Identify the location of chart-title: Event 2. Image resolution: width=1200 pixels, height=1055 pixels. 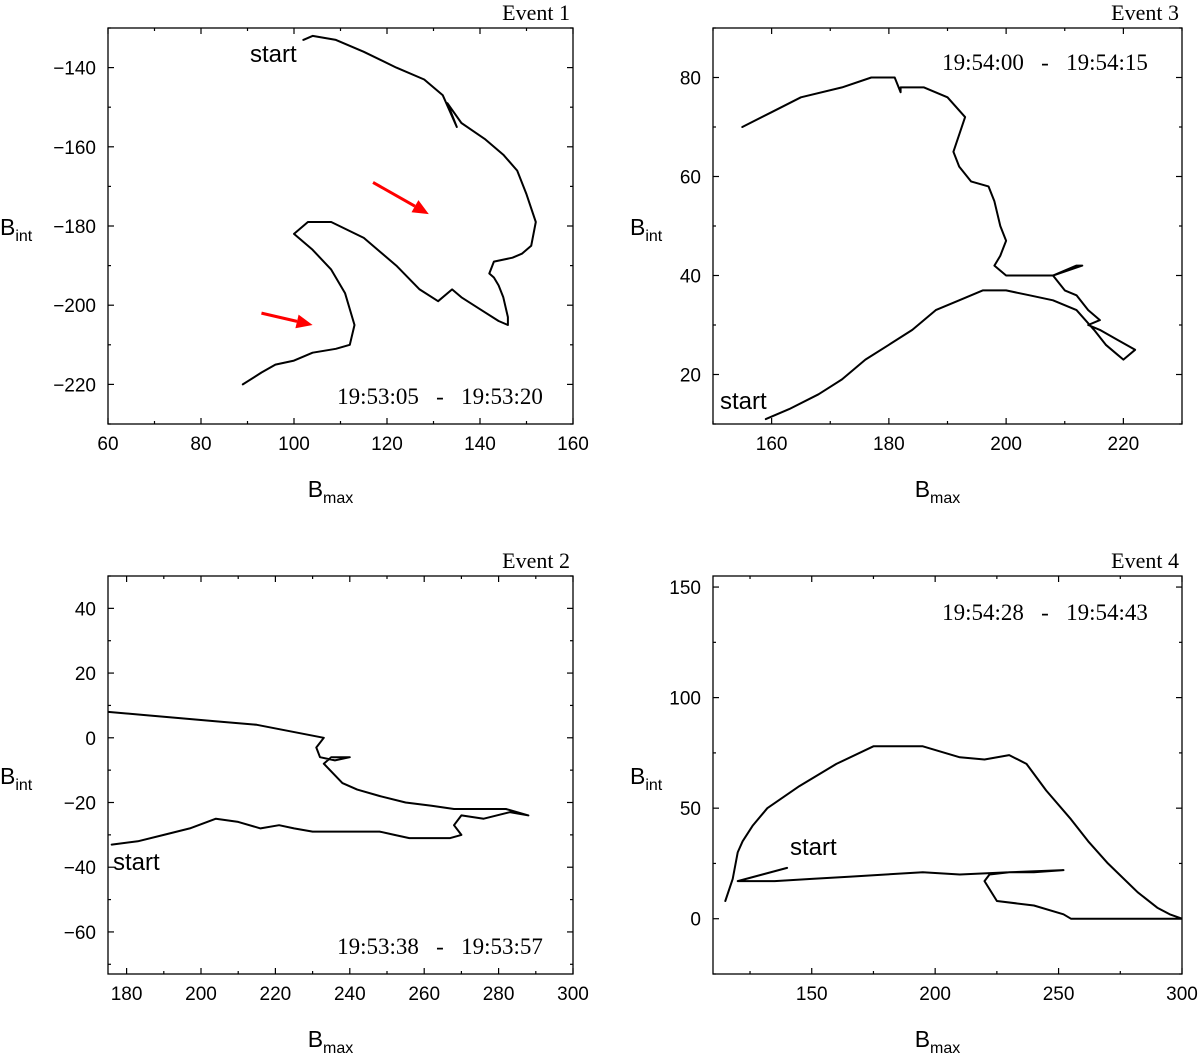
(536, 560).